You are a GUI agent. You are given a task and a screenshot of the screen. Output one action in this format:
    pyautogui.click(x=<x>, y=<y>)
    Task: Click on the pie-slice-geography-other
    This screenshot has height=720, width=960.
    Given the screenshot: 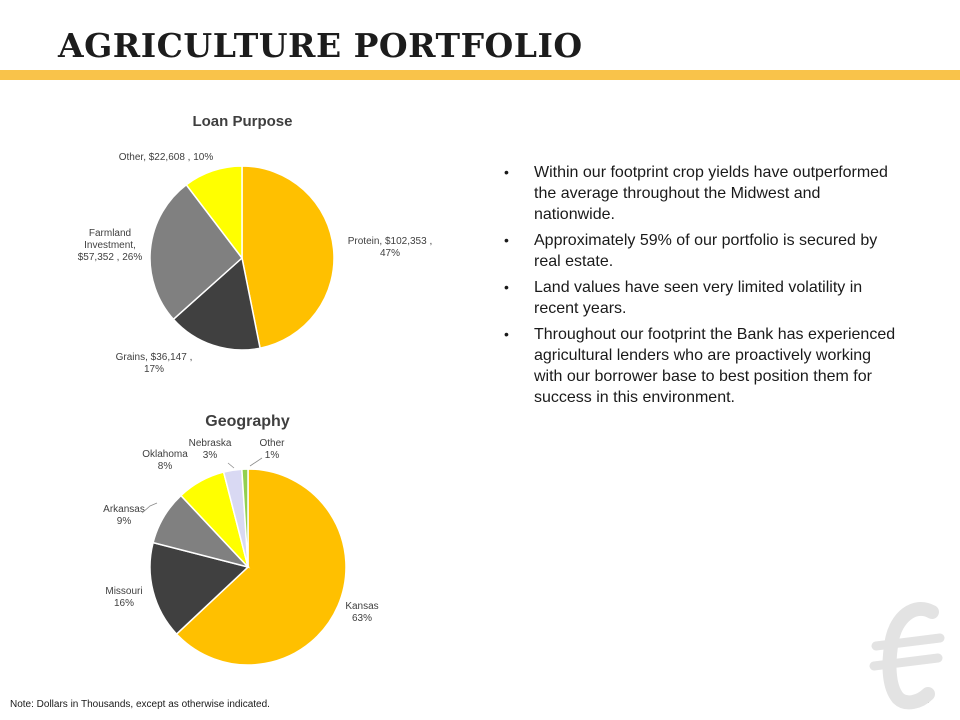 What is the action you would take?
    pyautogui.click(x=245, y=518)
    